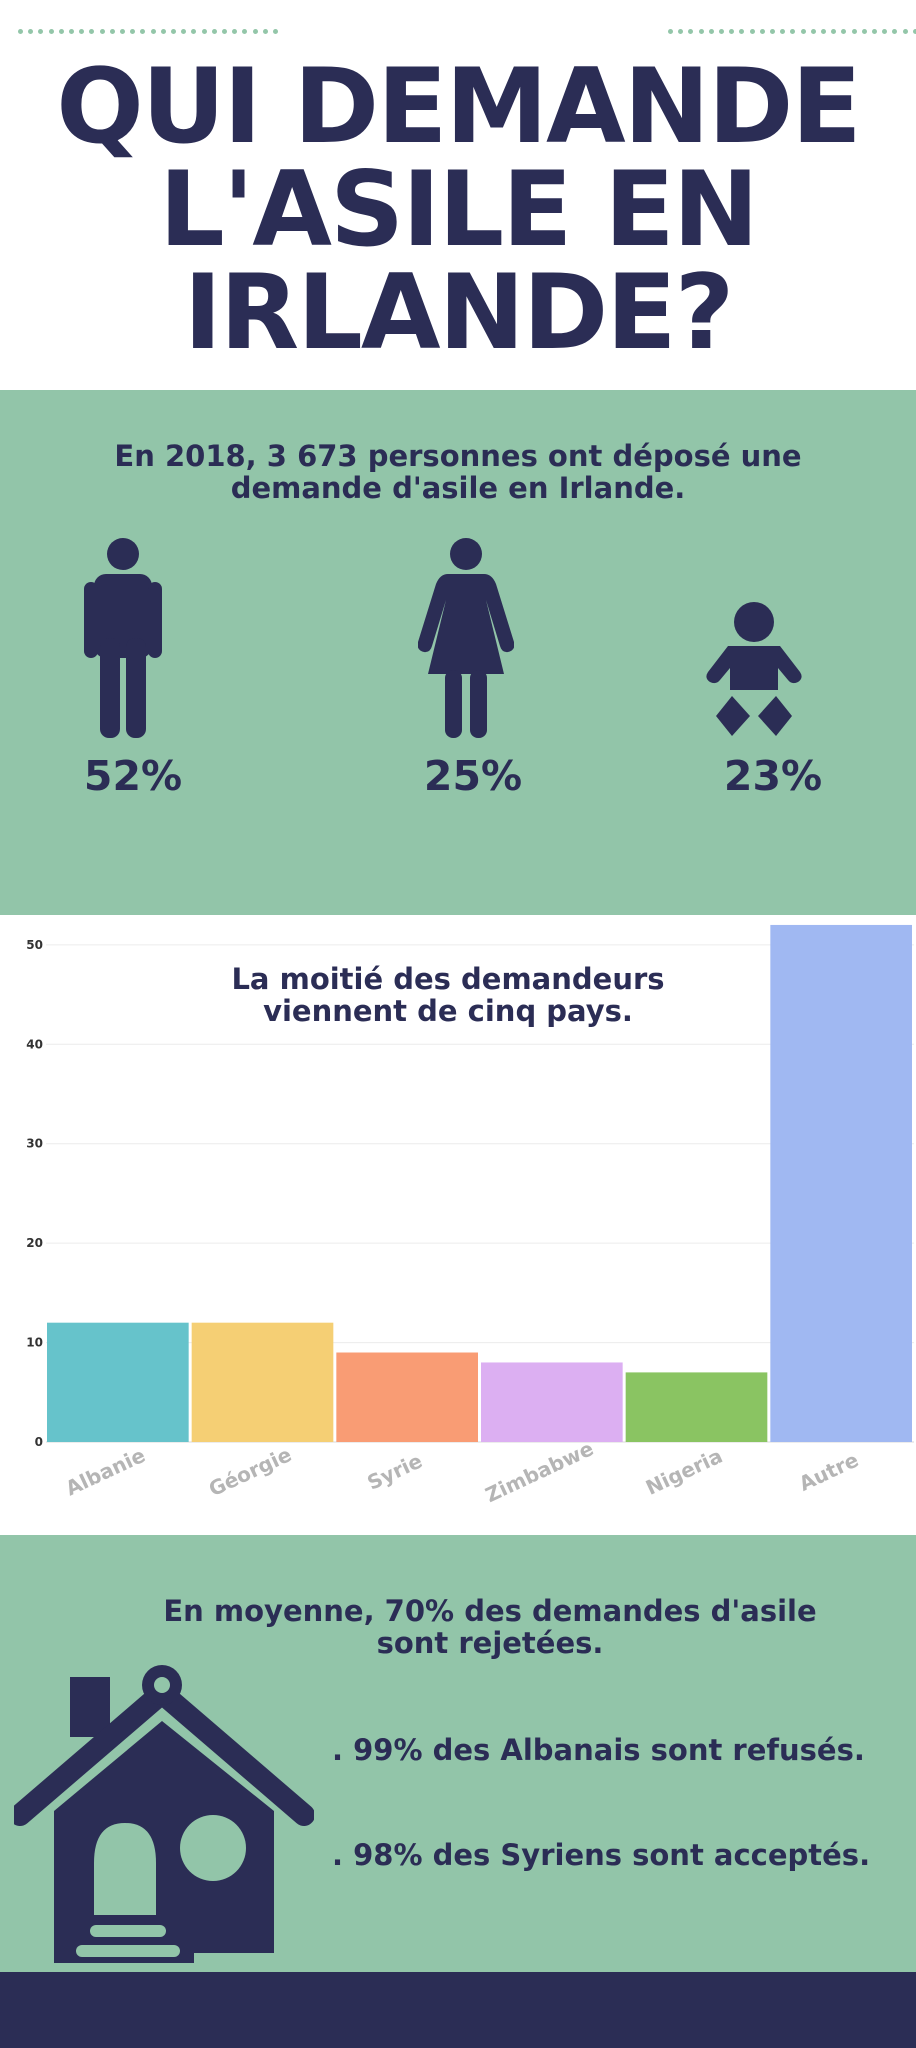 This screenshot has height=2048, width=916. Describe the element at coordinates (754, 669) in the screenshot. I see `baby-icon` at that location.